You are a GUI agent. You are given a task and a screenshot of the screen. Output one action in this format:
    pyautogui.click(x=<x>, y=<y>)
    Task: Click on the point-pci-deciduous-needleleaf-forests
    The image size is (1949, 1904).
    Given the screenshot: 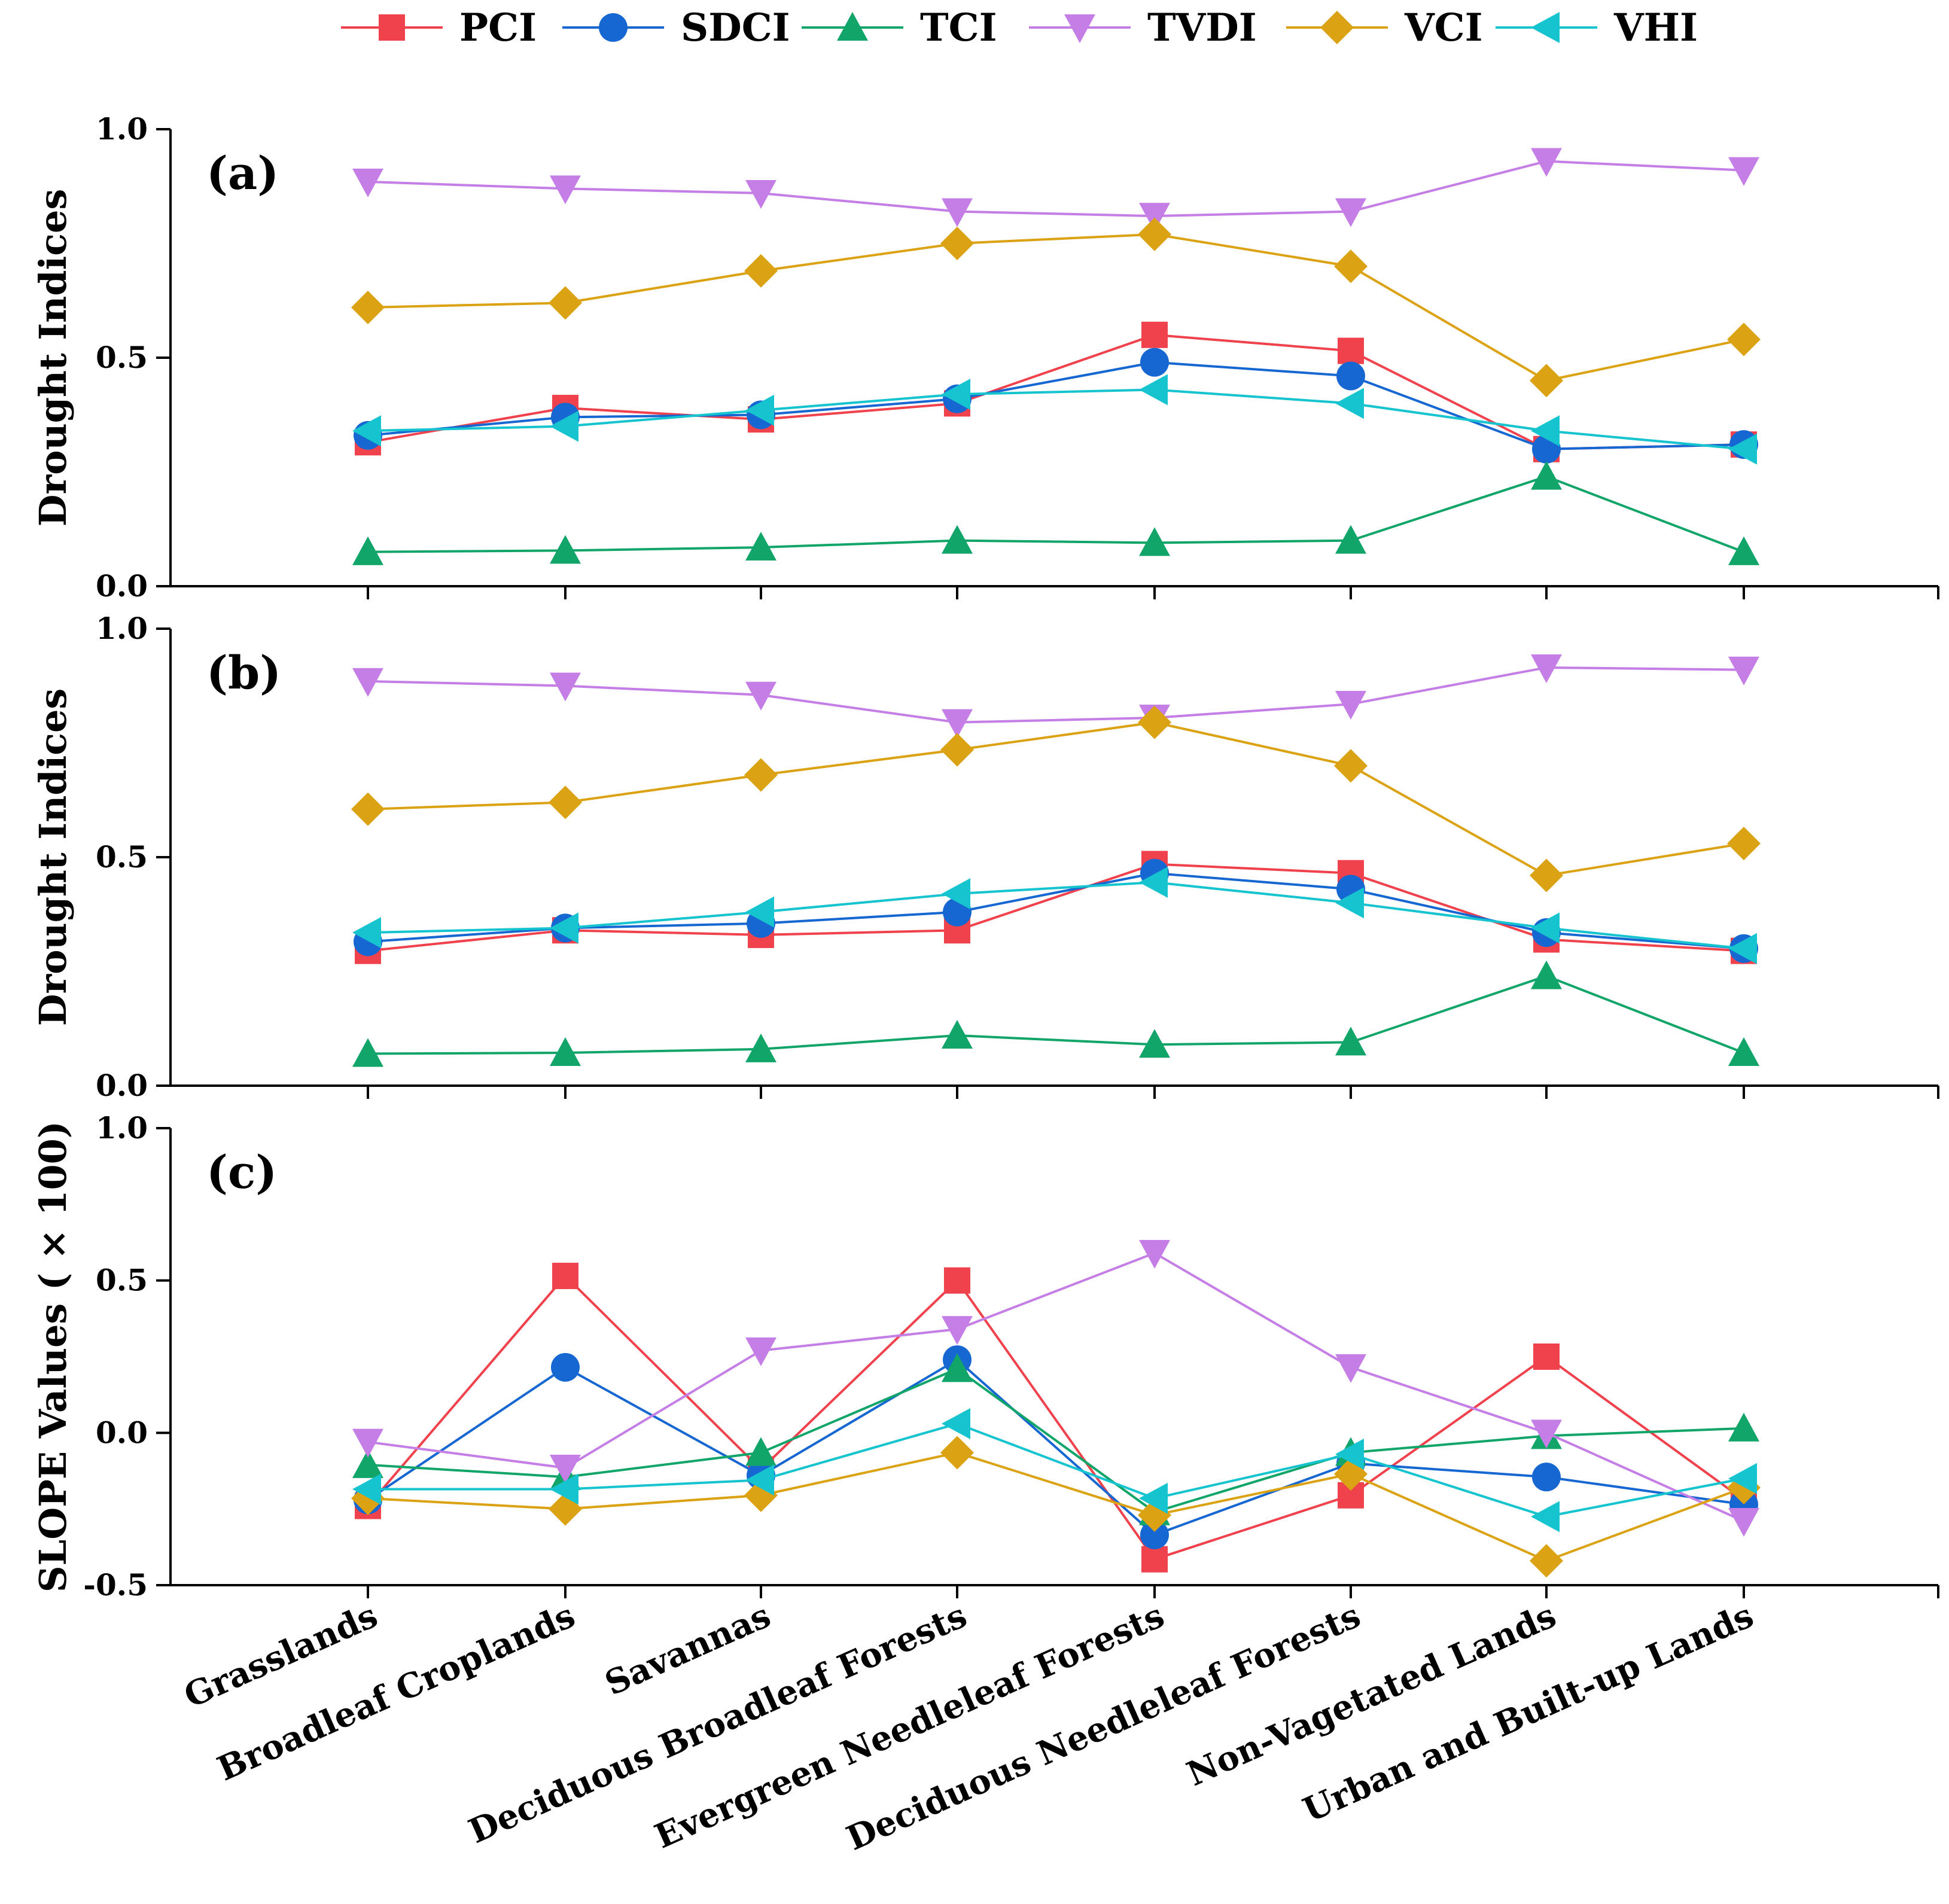 What is the action you would take?
    pyautogui.click(x=1351, y=350)
    